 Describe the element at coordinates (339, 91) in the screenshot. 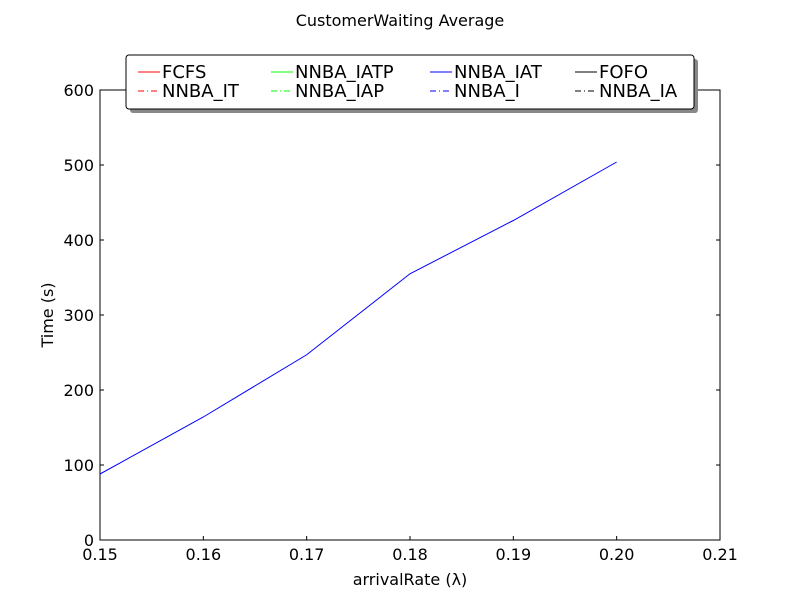

I see `legend-label: NNBA_IAP` at that location.